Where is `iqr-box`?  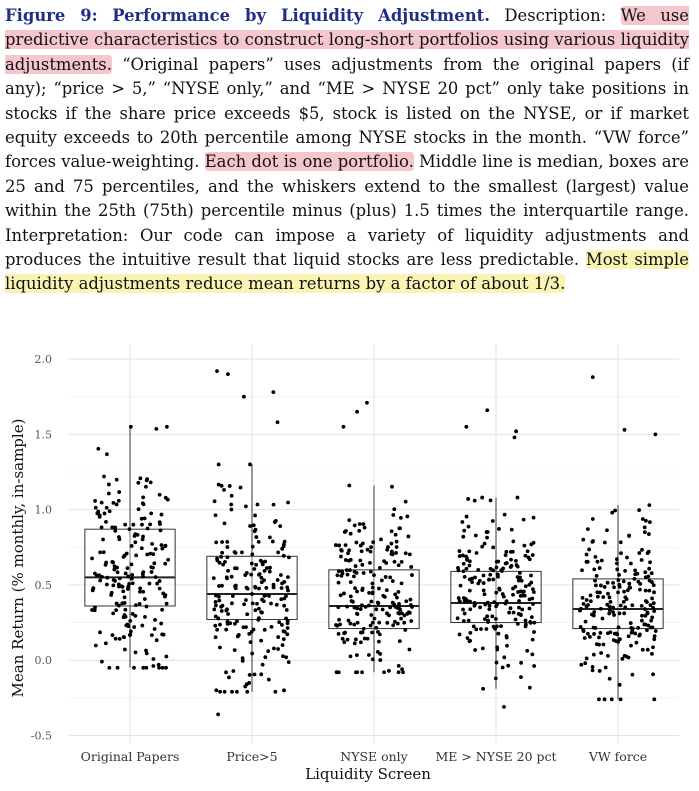 iqr-box is located at coordinates (130, 567).